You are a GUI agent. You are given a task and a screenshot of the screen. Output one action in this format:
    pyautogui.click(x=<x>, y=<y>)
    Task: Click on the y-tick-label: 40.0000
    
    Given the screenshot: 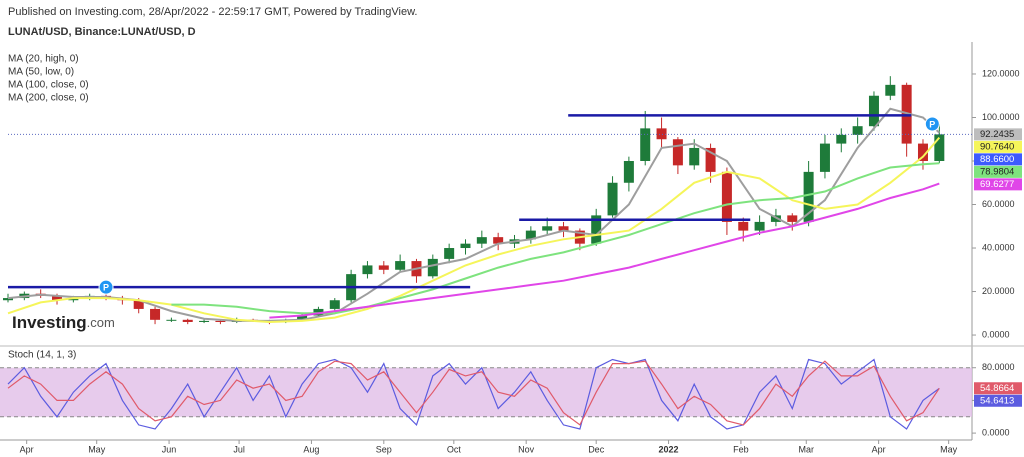 What is the action you would take?
    pyautogui.click(x=998, y=247)
    